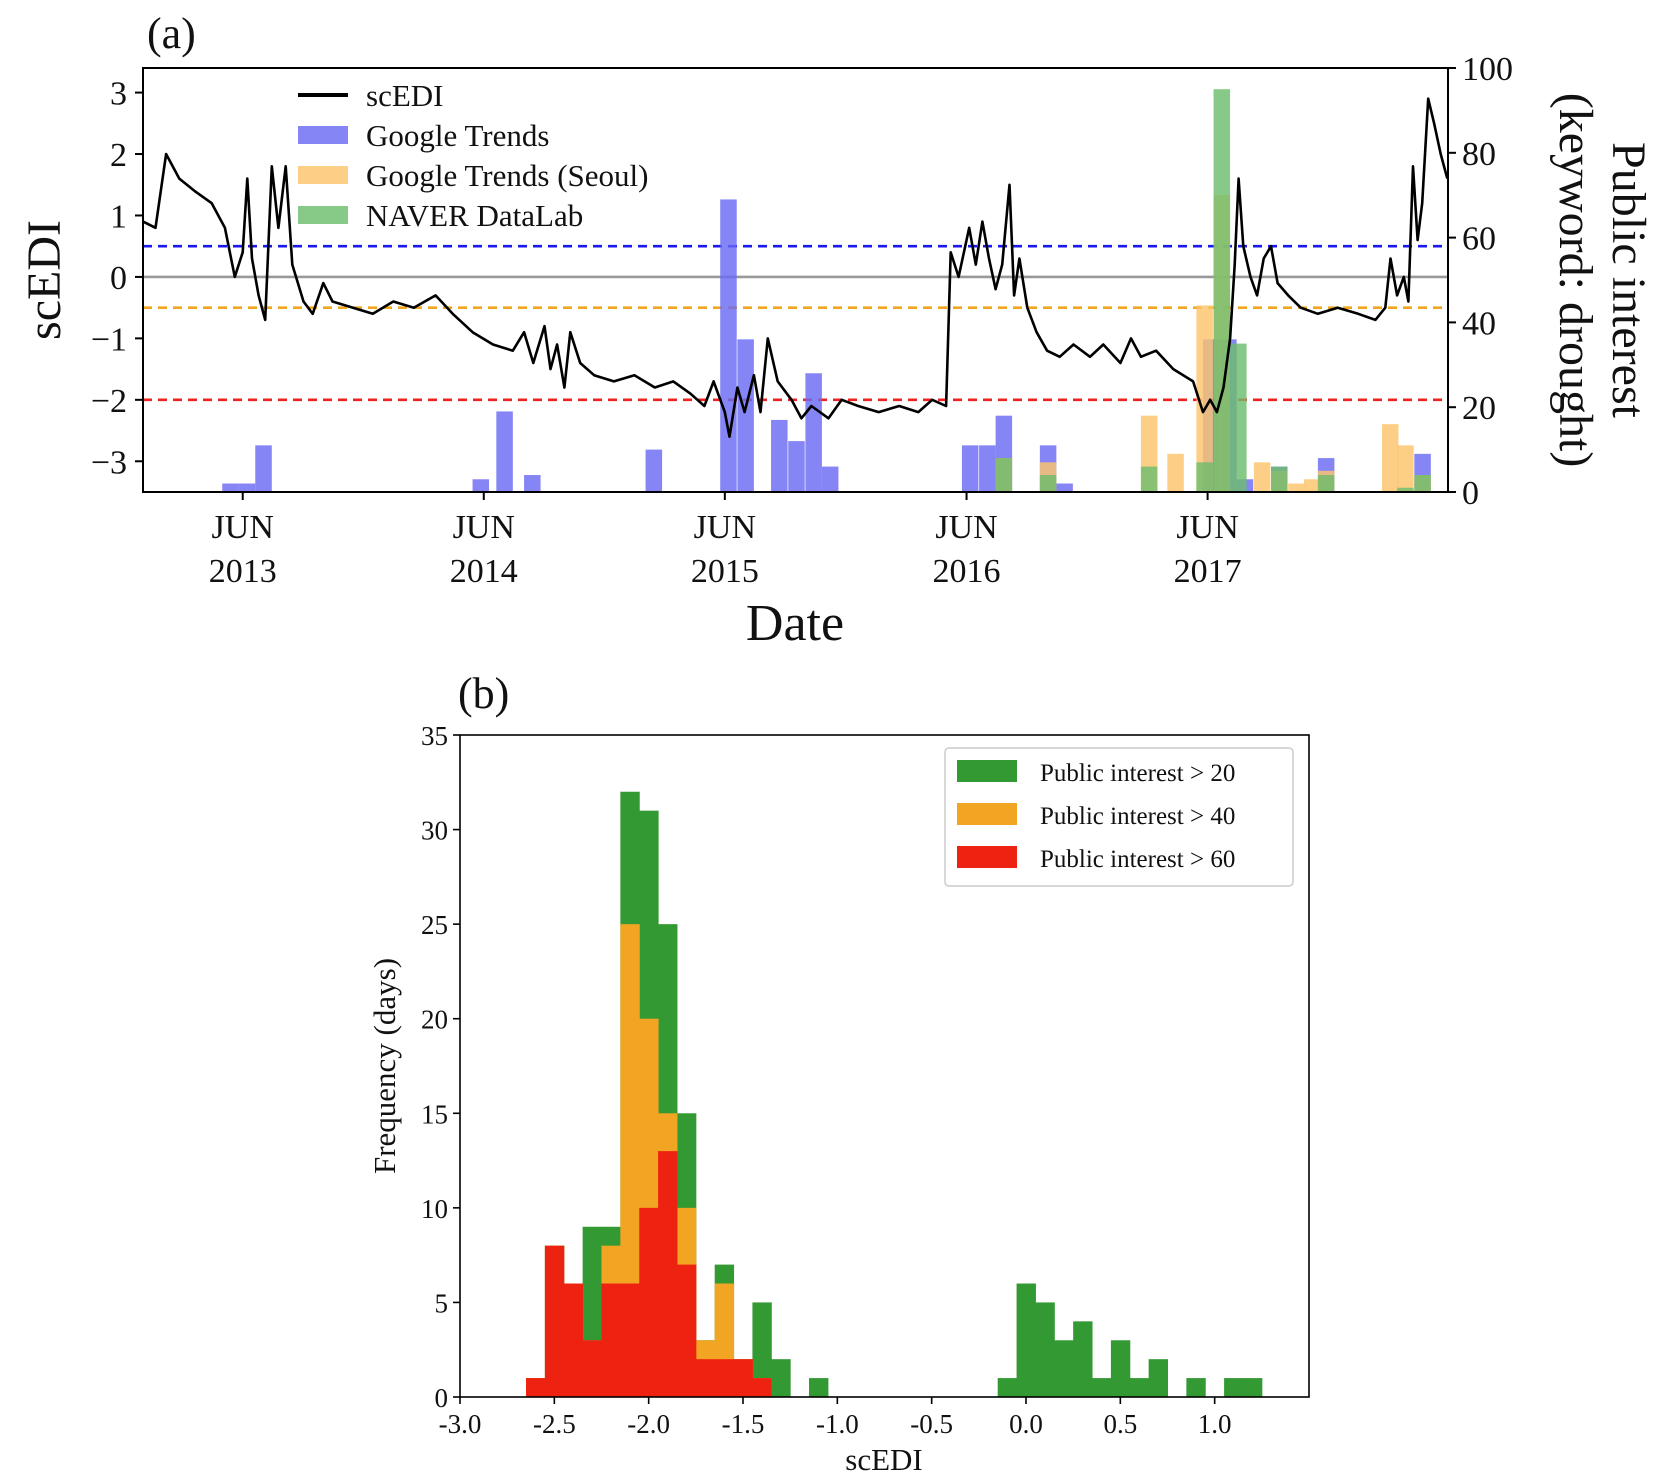 The height and width of the screenshot is (1482, 1673). I want to click on panel-b-legend-box, so click(1119, 817).